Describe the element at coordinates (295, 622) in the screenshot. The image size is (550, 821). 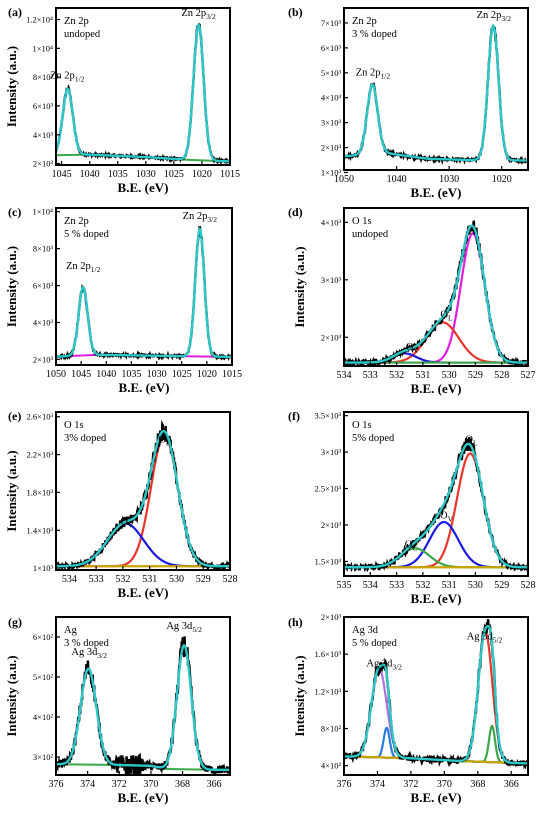
I see `panel-label: (h)` at that location.